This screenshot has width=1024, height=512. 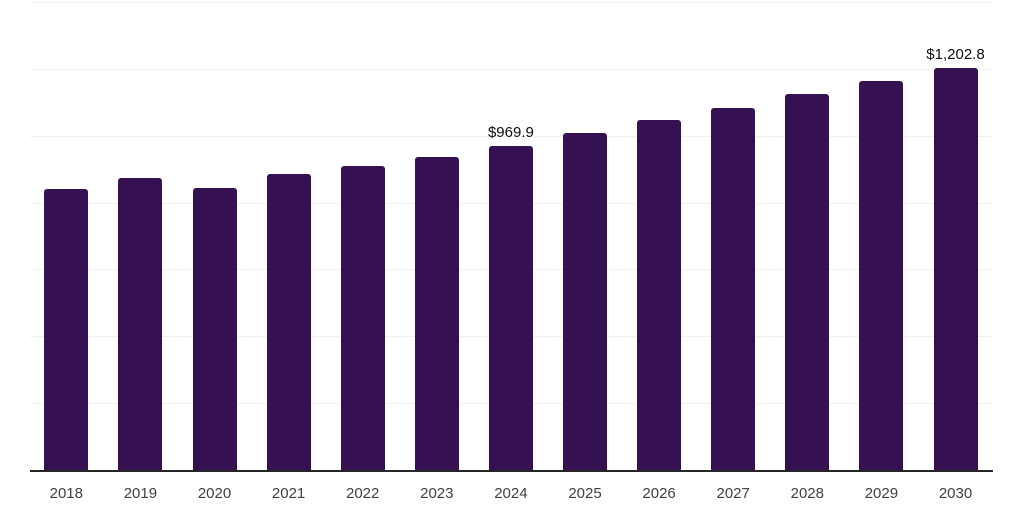 I want to click on bar-2030, so click(x=955, y=268).